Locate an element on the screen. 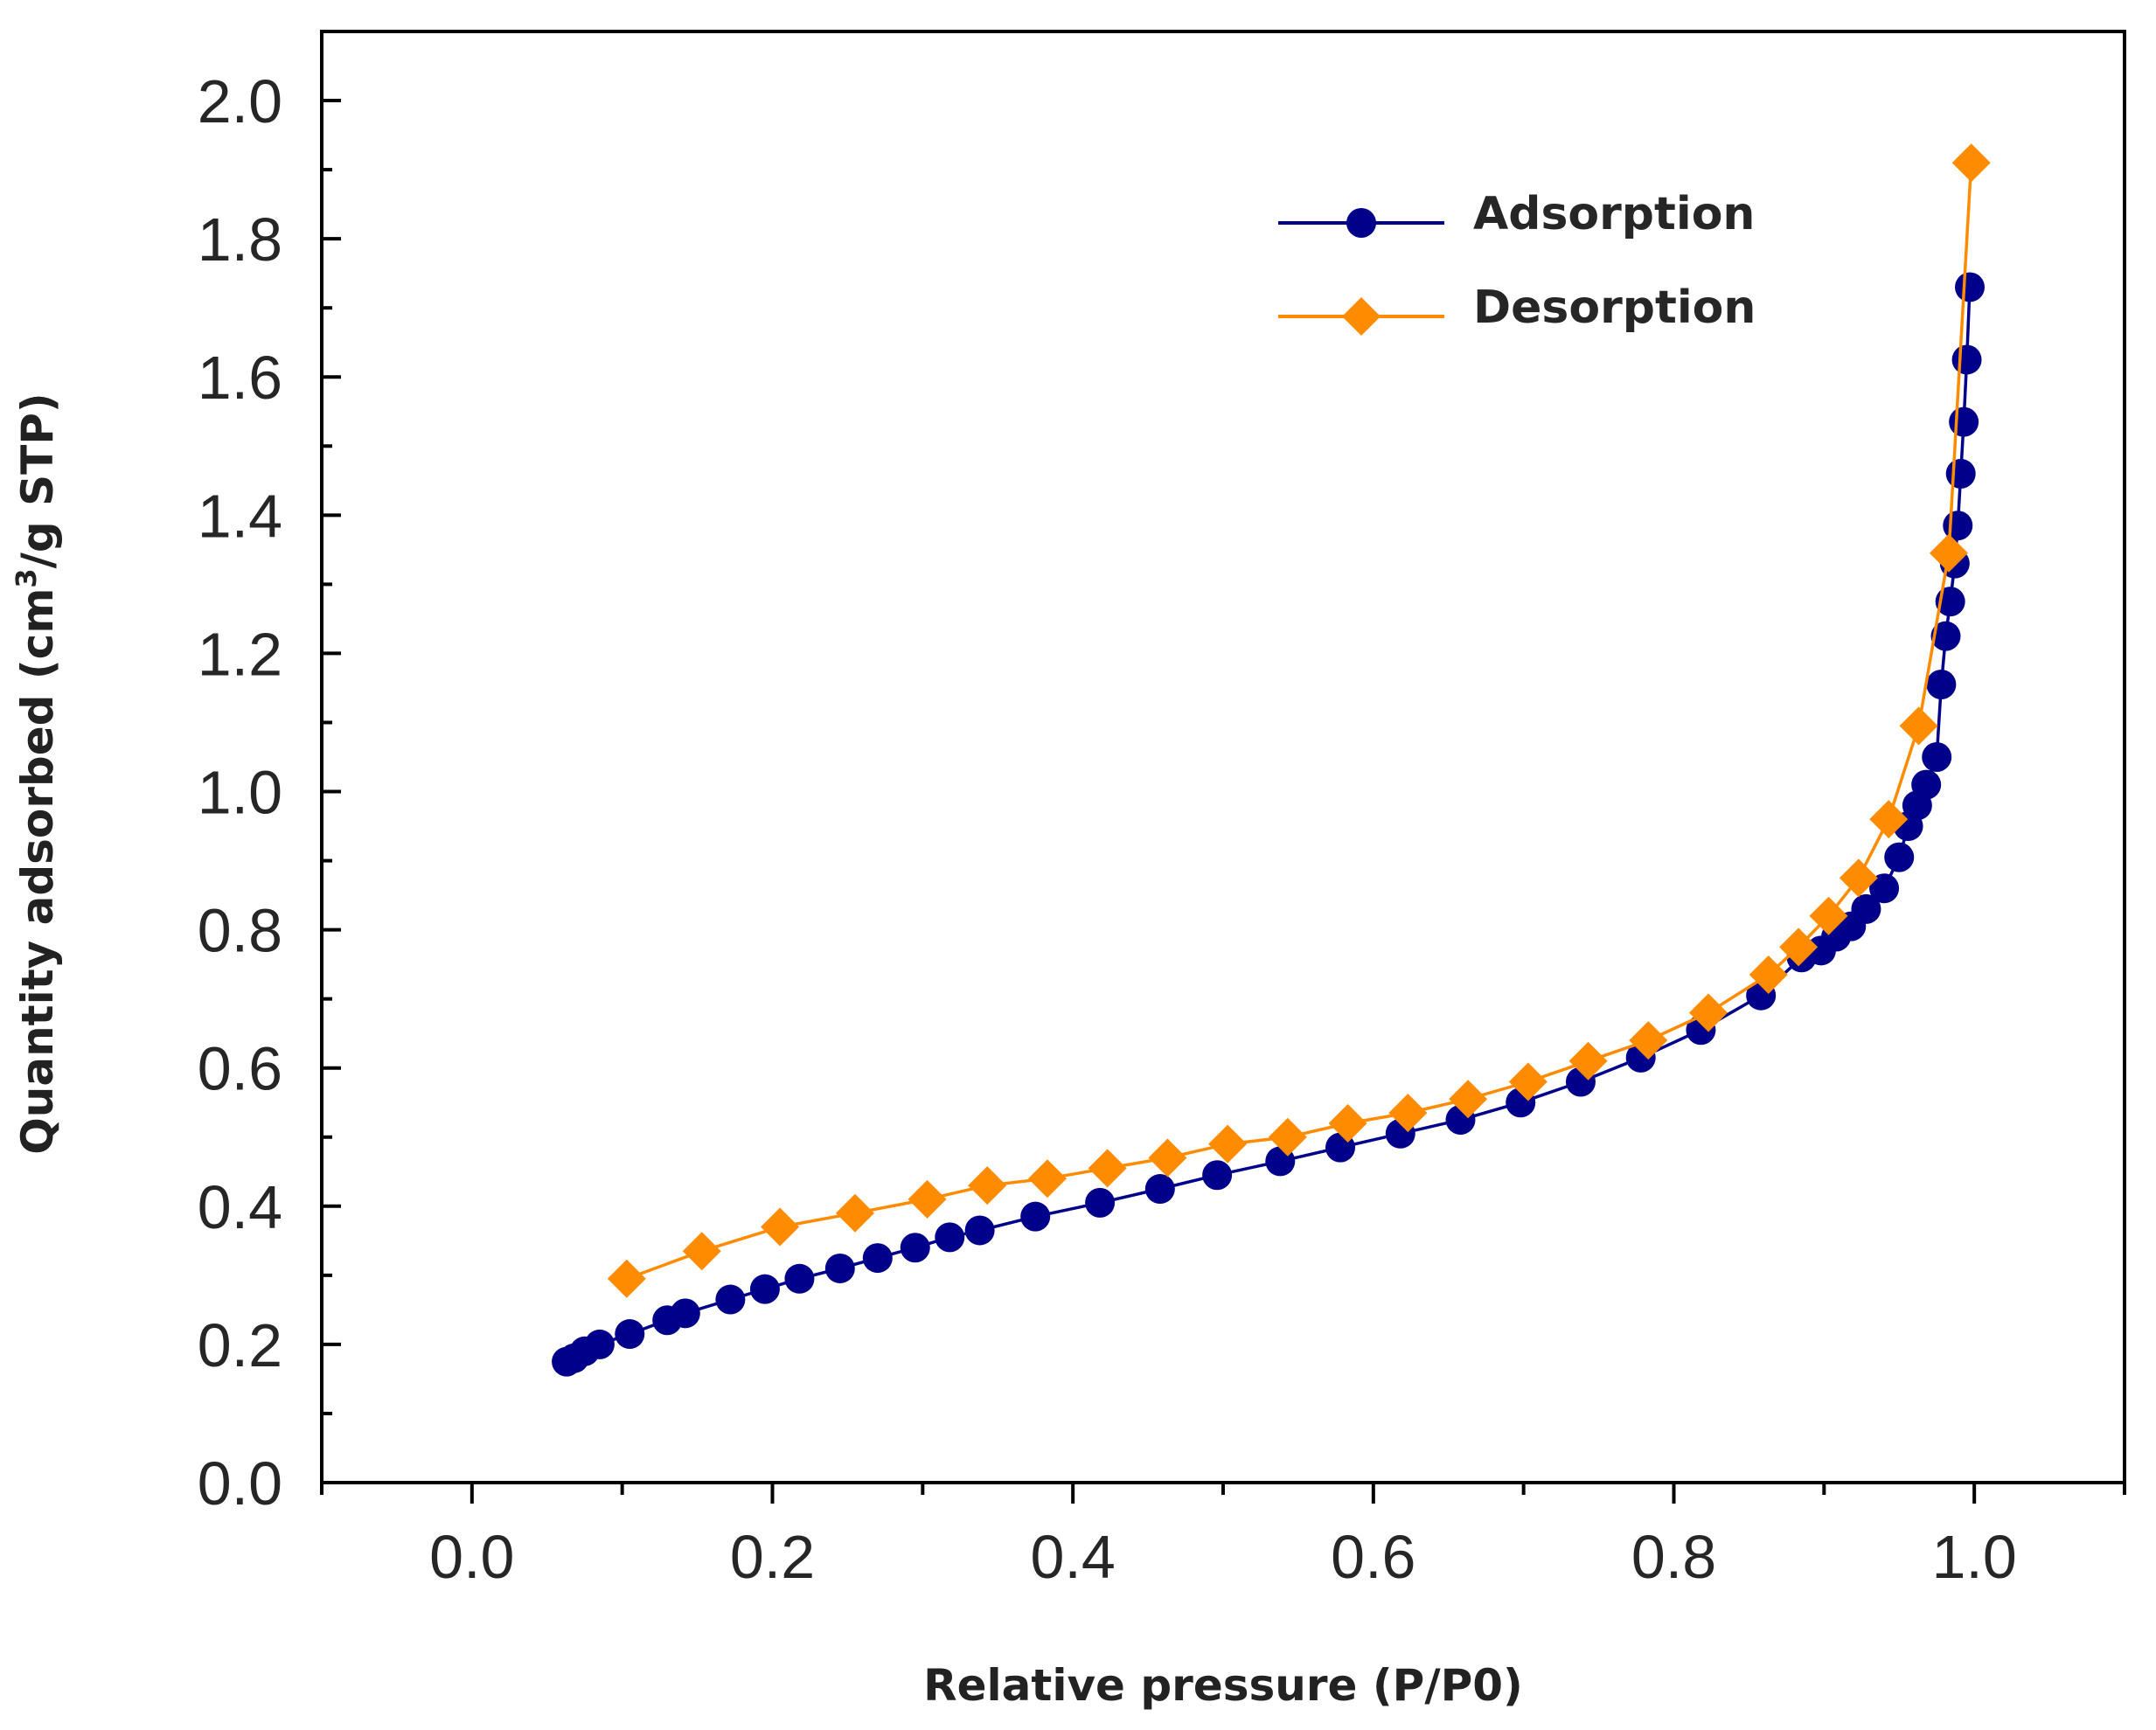  x-tick-label: 1.0 is located at coordinates (1974, 1557).